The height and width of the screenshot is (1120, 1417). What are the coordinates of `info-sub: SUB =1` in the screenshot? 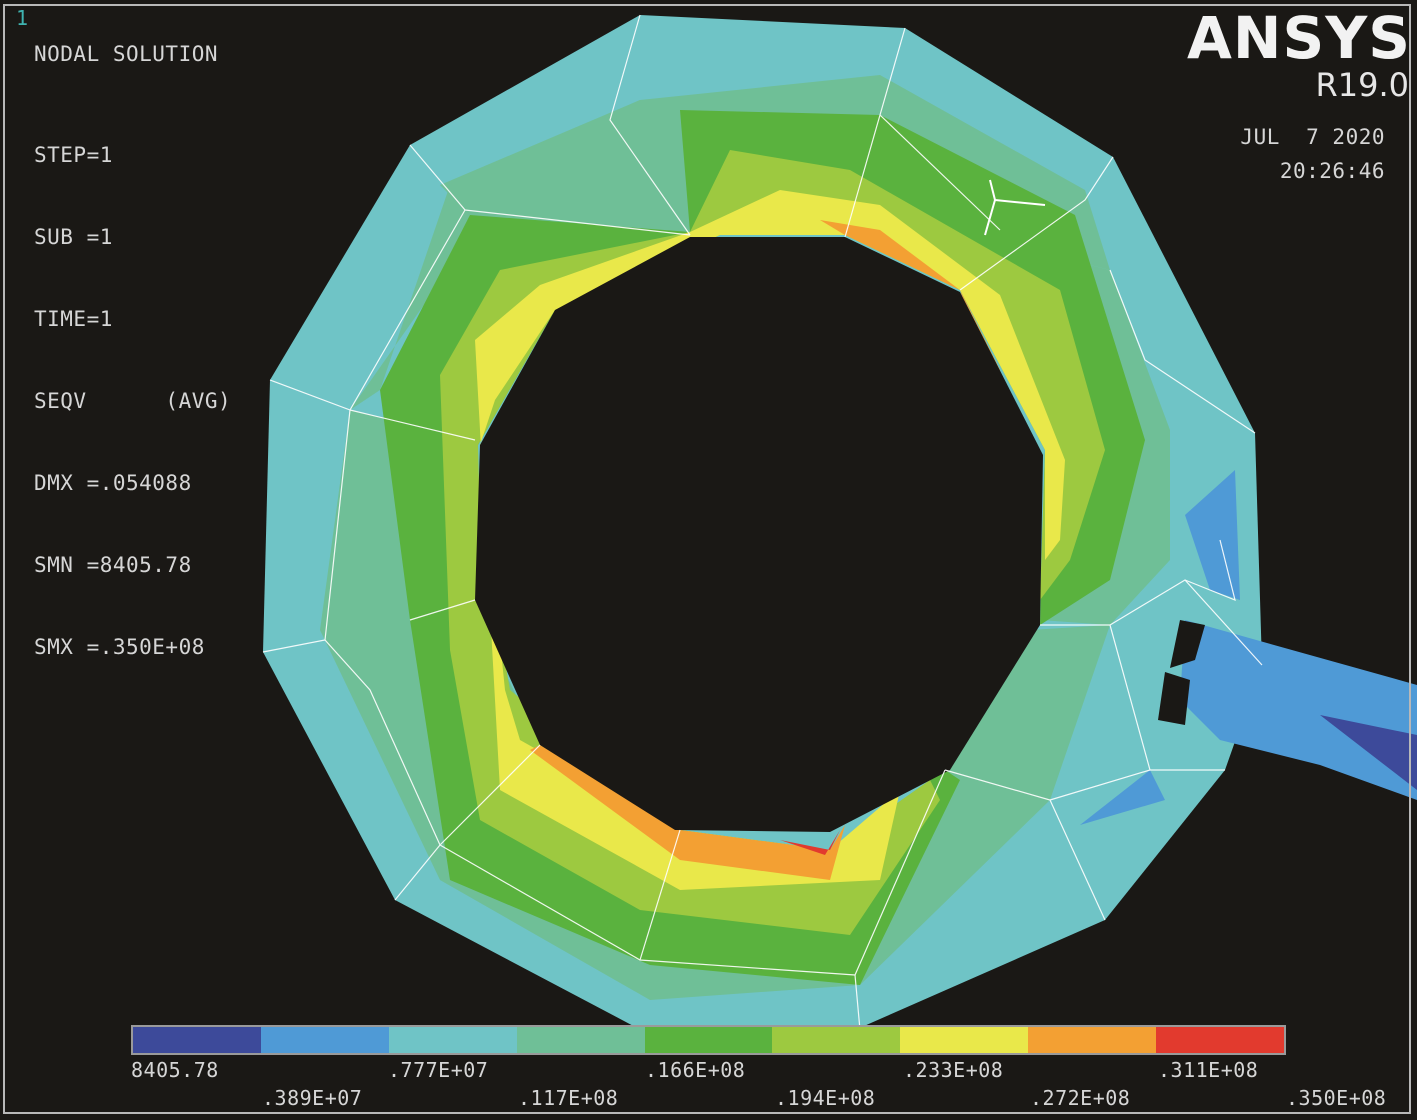 It's located at (73, 237).